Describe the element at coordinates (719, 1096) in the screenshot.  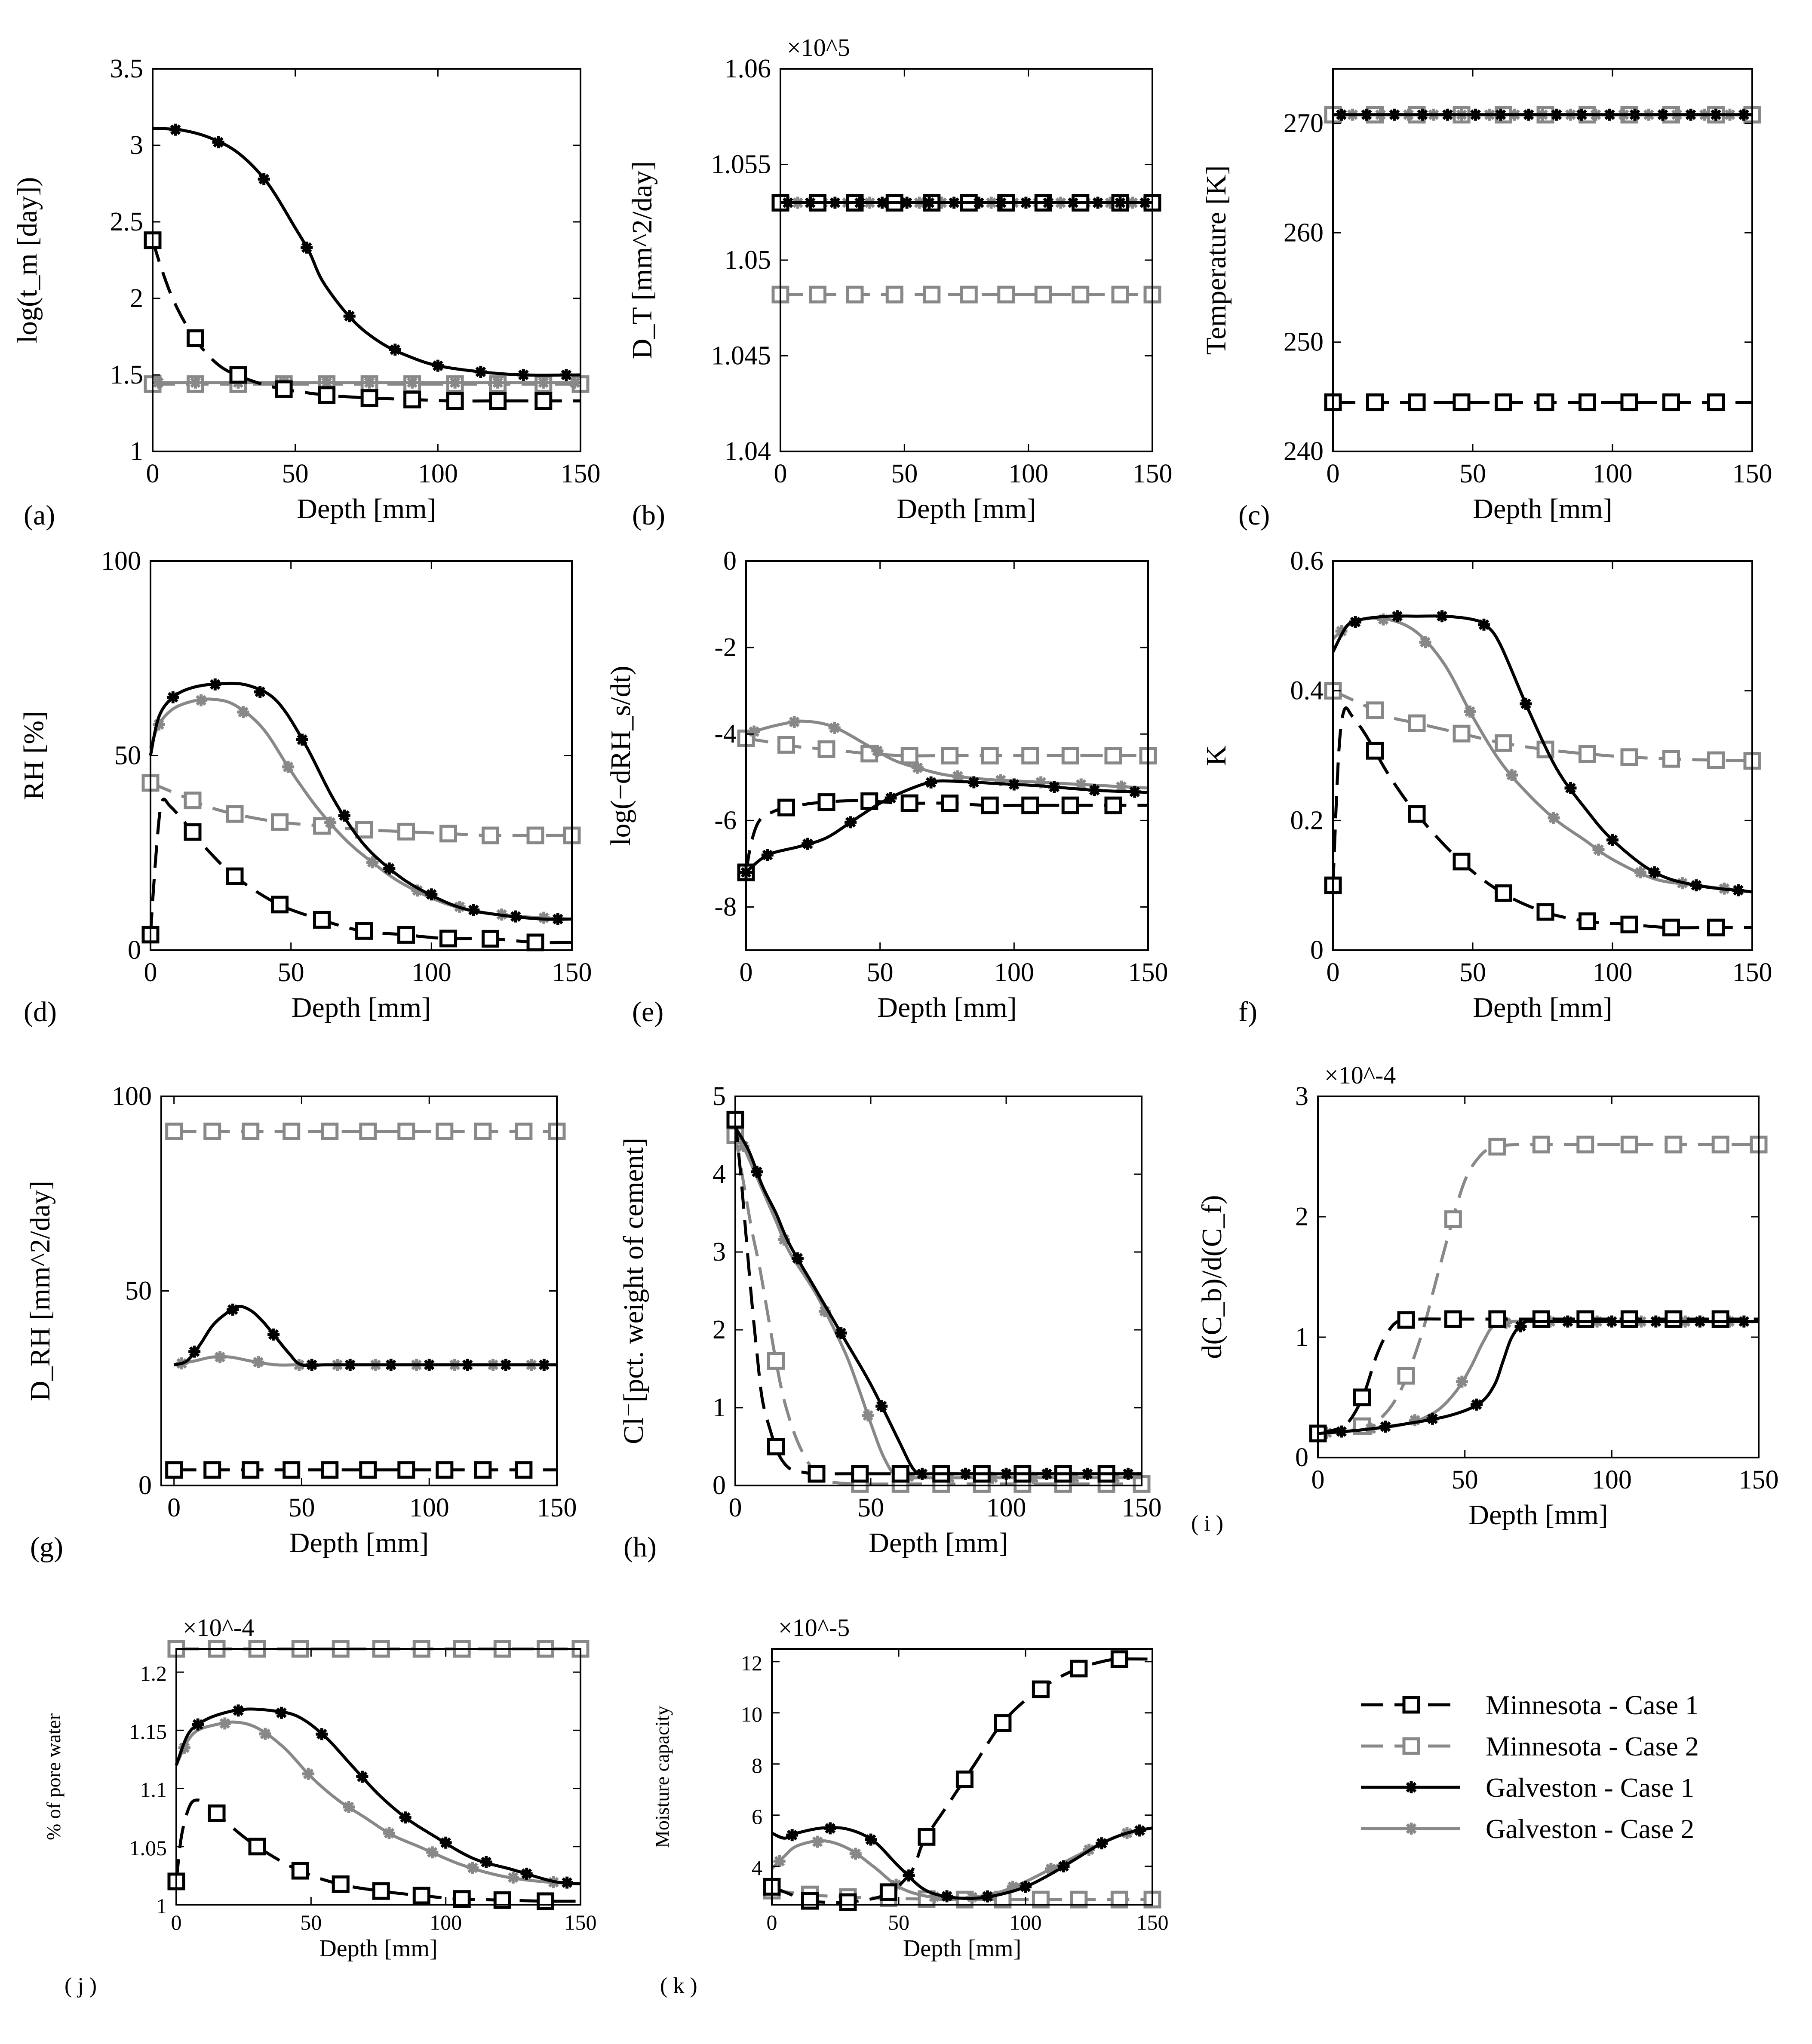
I see `ytick-label-h-5: 5` at that location.